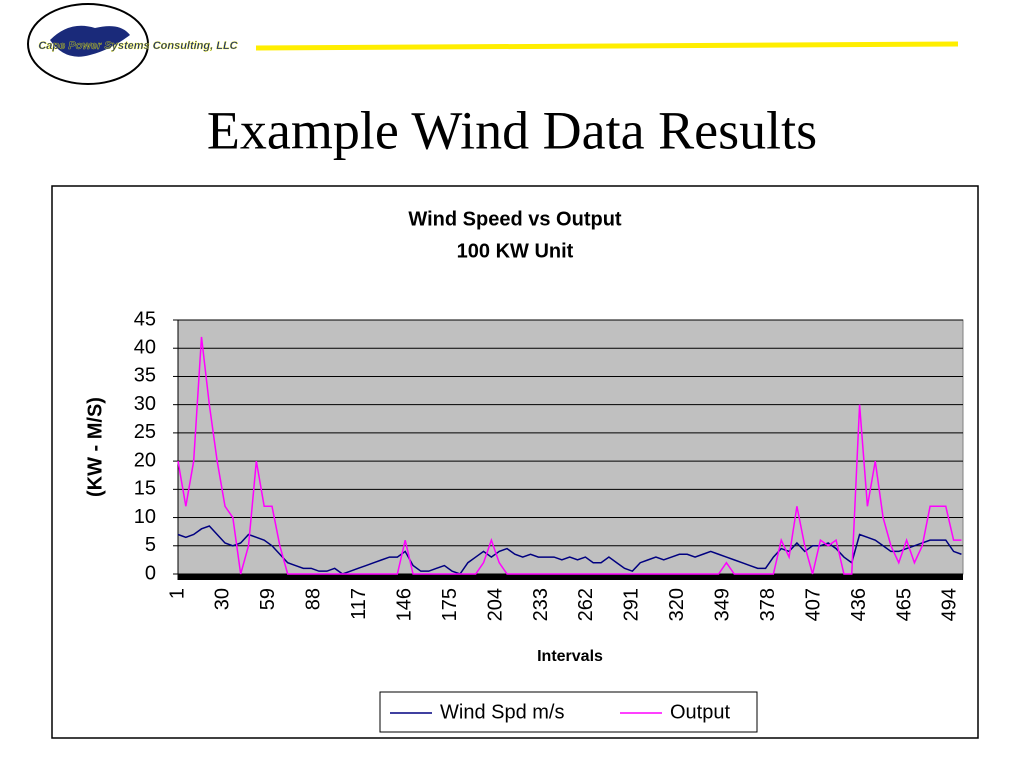 This screenshot has width=1024, height=773. Describe the element at coordinates (502, 712) in the screenshot. I see `legend-label: Wind Spd m/s` at that location.